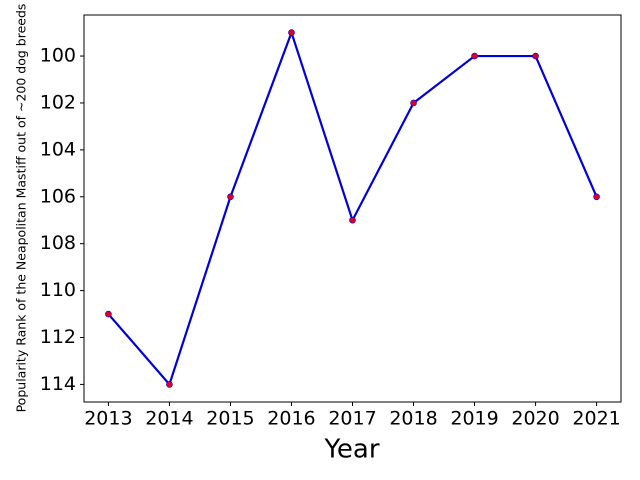 This screenshot has width=640, height=480. Describe the element at coordinates (351, 450) in the screenshot. I see `x-axis-label: Year` at that location.